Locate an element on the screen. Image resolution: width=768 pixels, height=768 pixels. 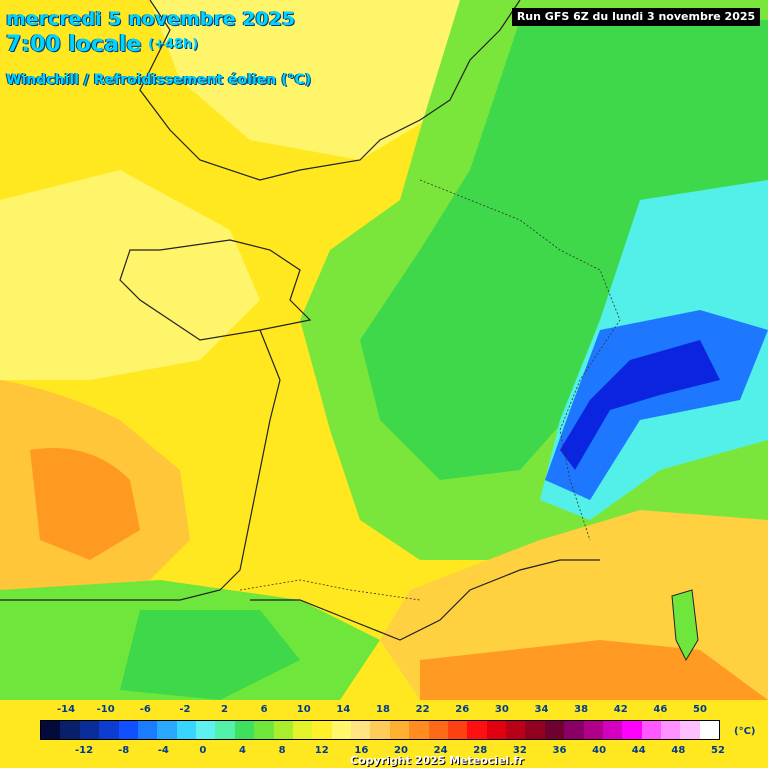
legend-bottom-label: 32 is located at coordinates (519, 750).